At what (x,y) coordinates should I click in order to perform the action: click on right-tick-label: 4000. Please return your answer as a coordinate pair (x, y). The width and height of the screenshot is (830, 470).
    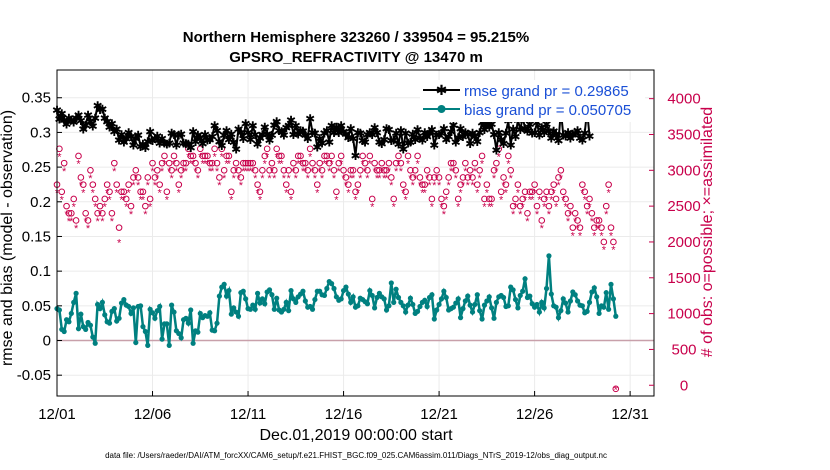
    Looking at the image, I should click on (683, 99).